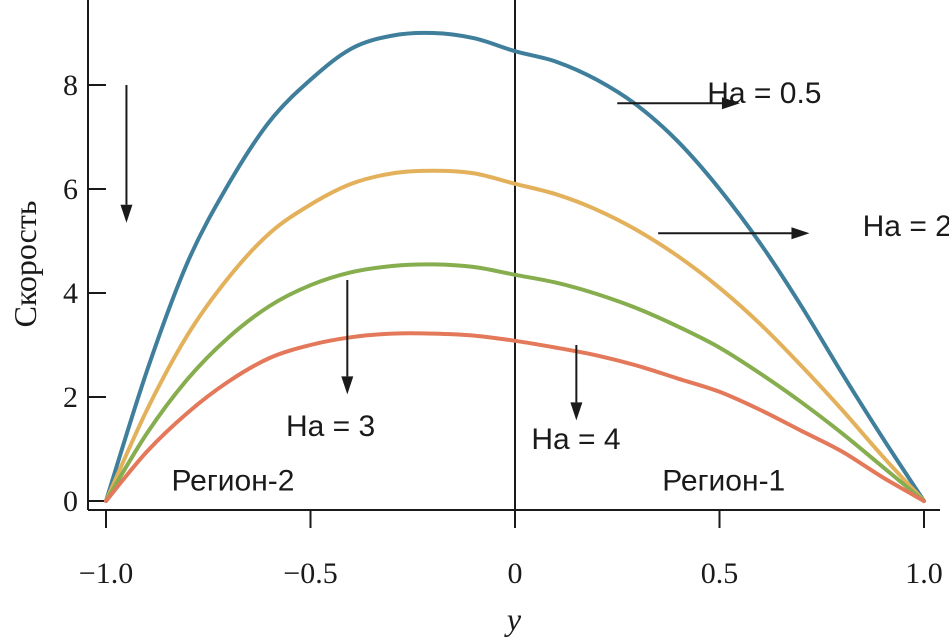  Describe the element at coordinates (924, 573) in the screenshot. I see `x-tick-label: 1.0` at that location.